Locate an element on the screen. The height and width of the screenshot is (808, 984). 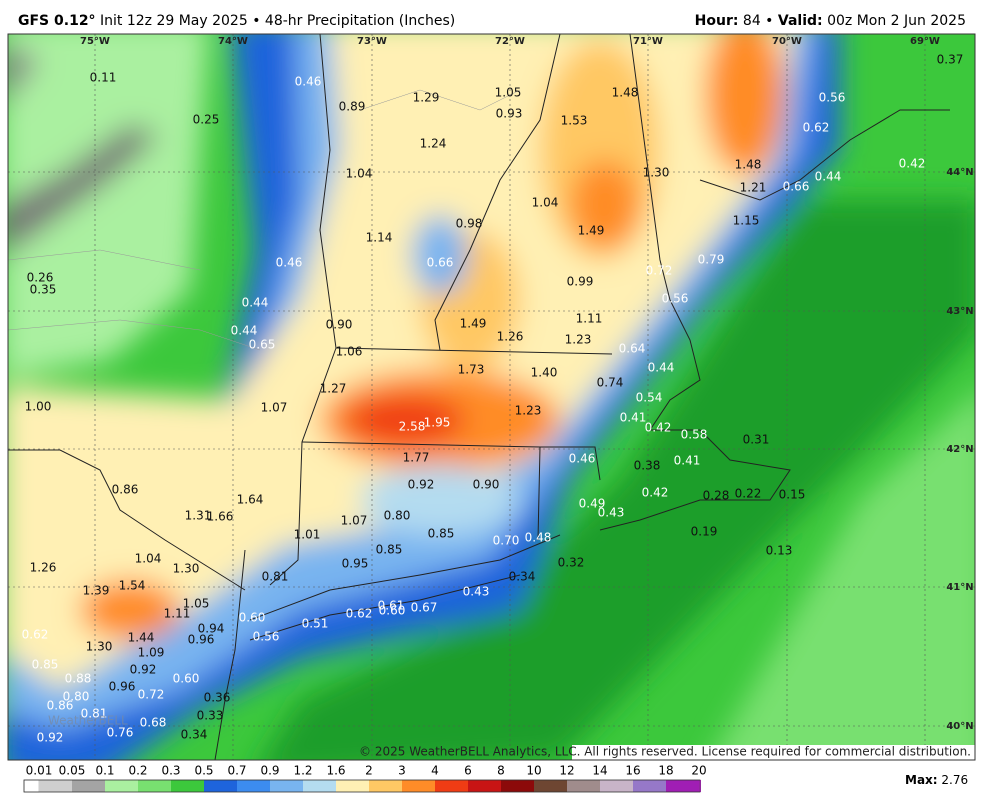
precip-value: 0.48 is located at coordinates (538, 538).